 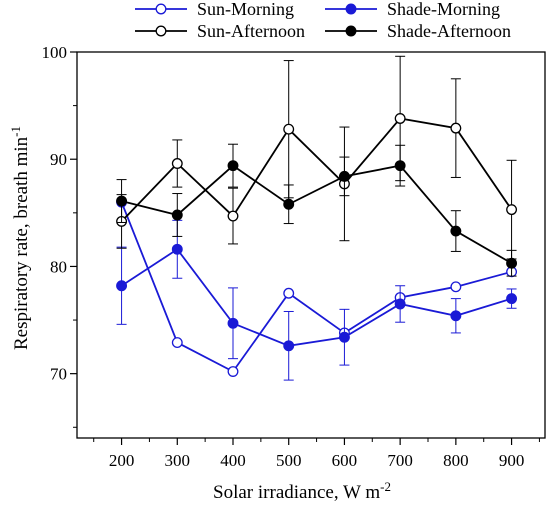 What do you see at coordinates (21, 243) in the screenshot?
I see `y-axis-label-text: Respiratory rate, breath min` at bounding box center [21, 243].